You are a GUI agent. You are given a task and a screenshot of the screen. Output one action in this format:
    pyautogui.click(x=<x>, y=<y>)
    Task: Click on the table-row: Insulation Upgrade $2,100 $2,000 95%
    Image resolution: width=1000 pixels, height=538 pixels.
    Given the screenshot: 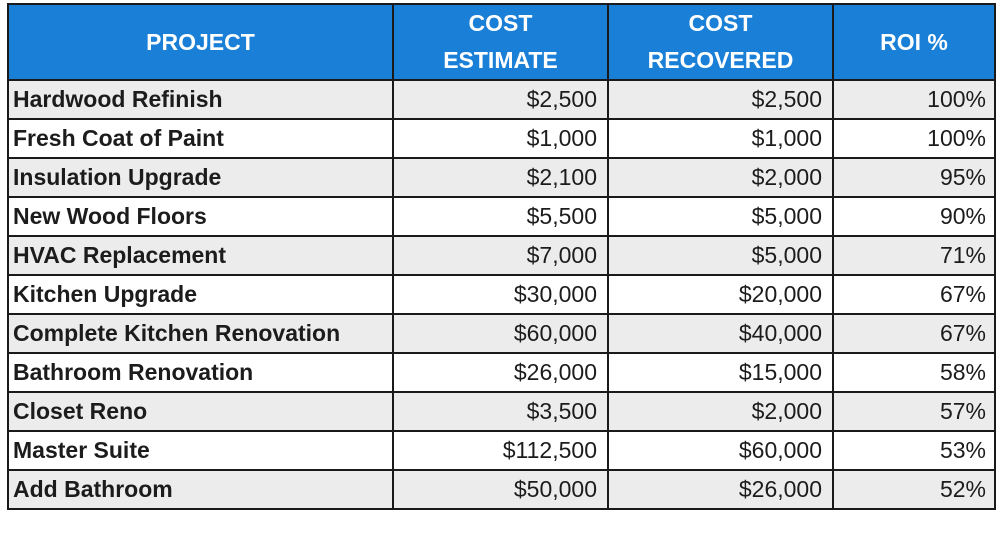 What is the action you would take?
    pyautogui.click(x=501, y=177)
    